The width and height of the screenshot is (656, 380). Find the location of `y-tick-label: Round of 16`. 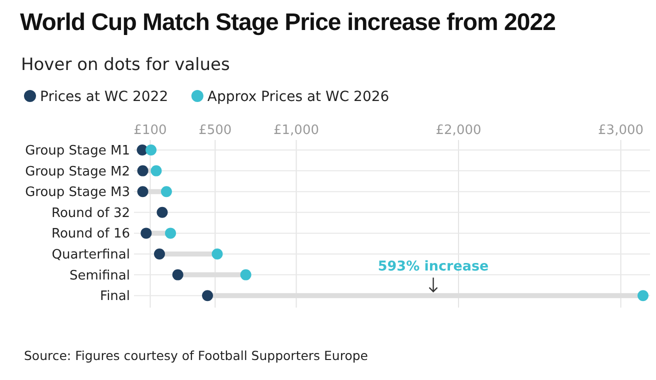

y-tick-label: Round of 16 is located at coordinates (91, 234).